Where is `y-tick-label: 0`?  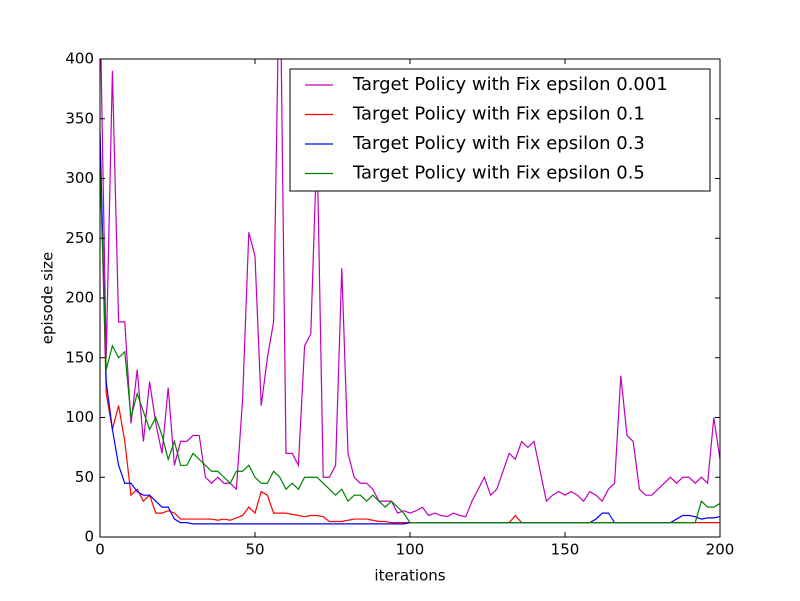
y-tick-label: 0 is located at coordinates (89, 537).